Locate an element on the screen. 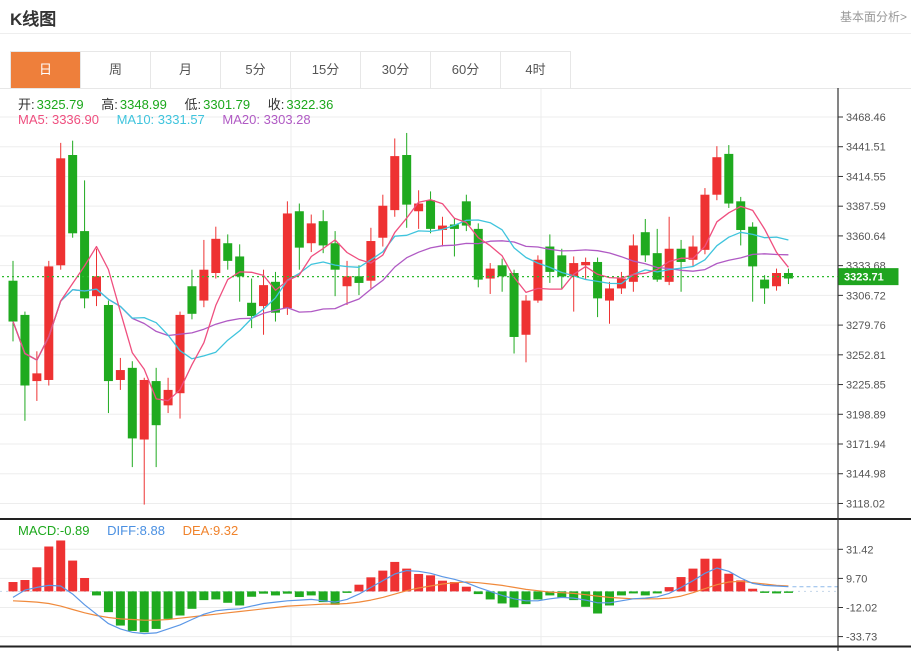 The height and width of the screenshot is (653, 911). price-axis-label: 3306.72 is located at coordinates (866, 296).